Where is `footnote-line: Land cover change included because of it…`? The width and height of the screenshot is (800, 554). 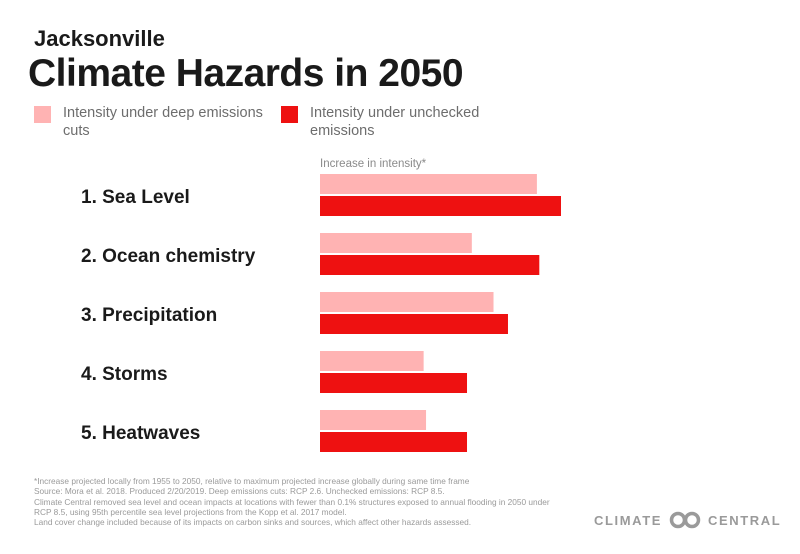
footnote-line: Land cover change included because of it… is located at coordinates (253, 522).